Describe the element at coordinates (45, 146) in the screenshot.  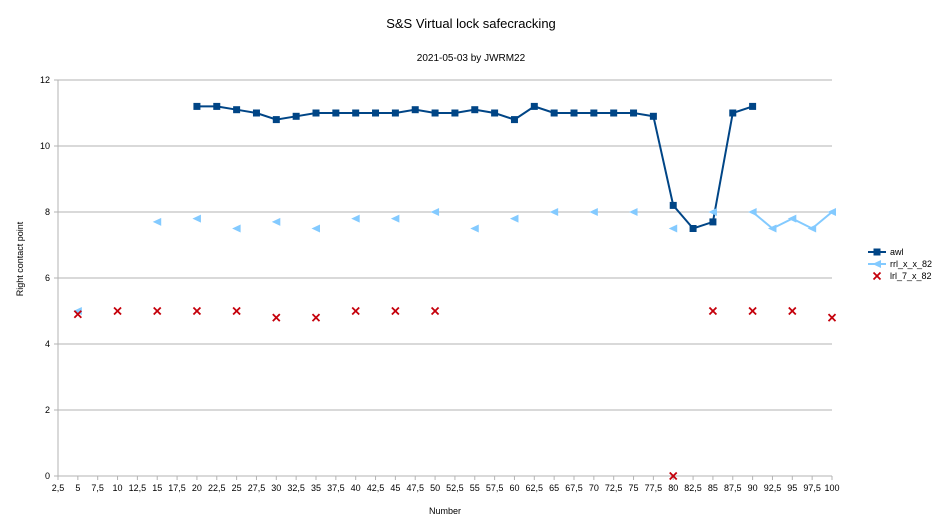
I see `y-tick-label: 10` at that location.